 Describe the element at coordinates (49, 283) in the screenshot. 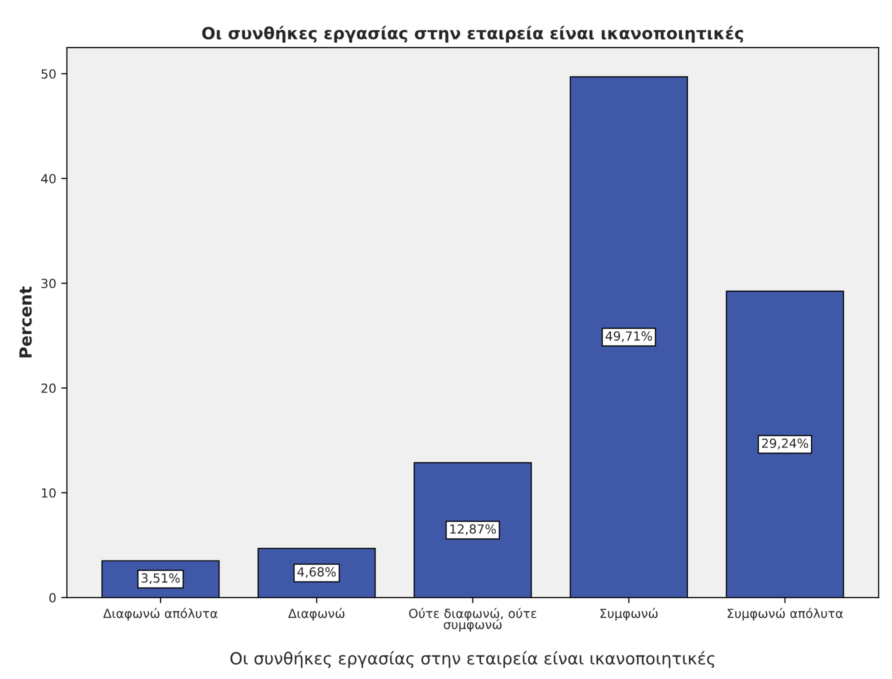

I see `y-tick-label: 30` at that location.